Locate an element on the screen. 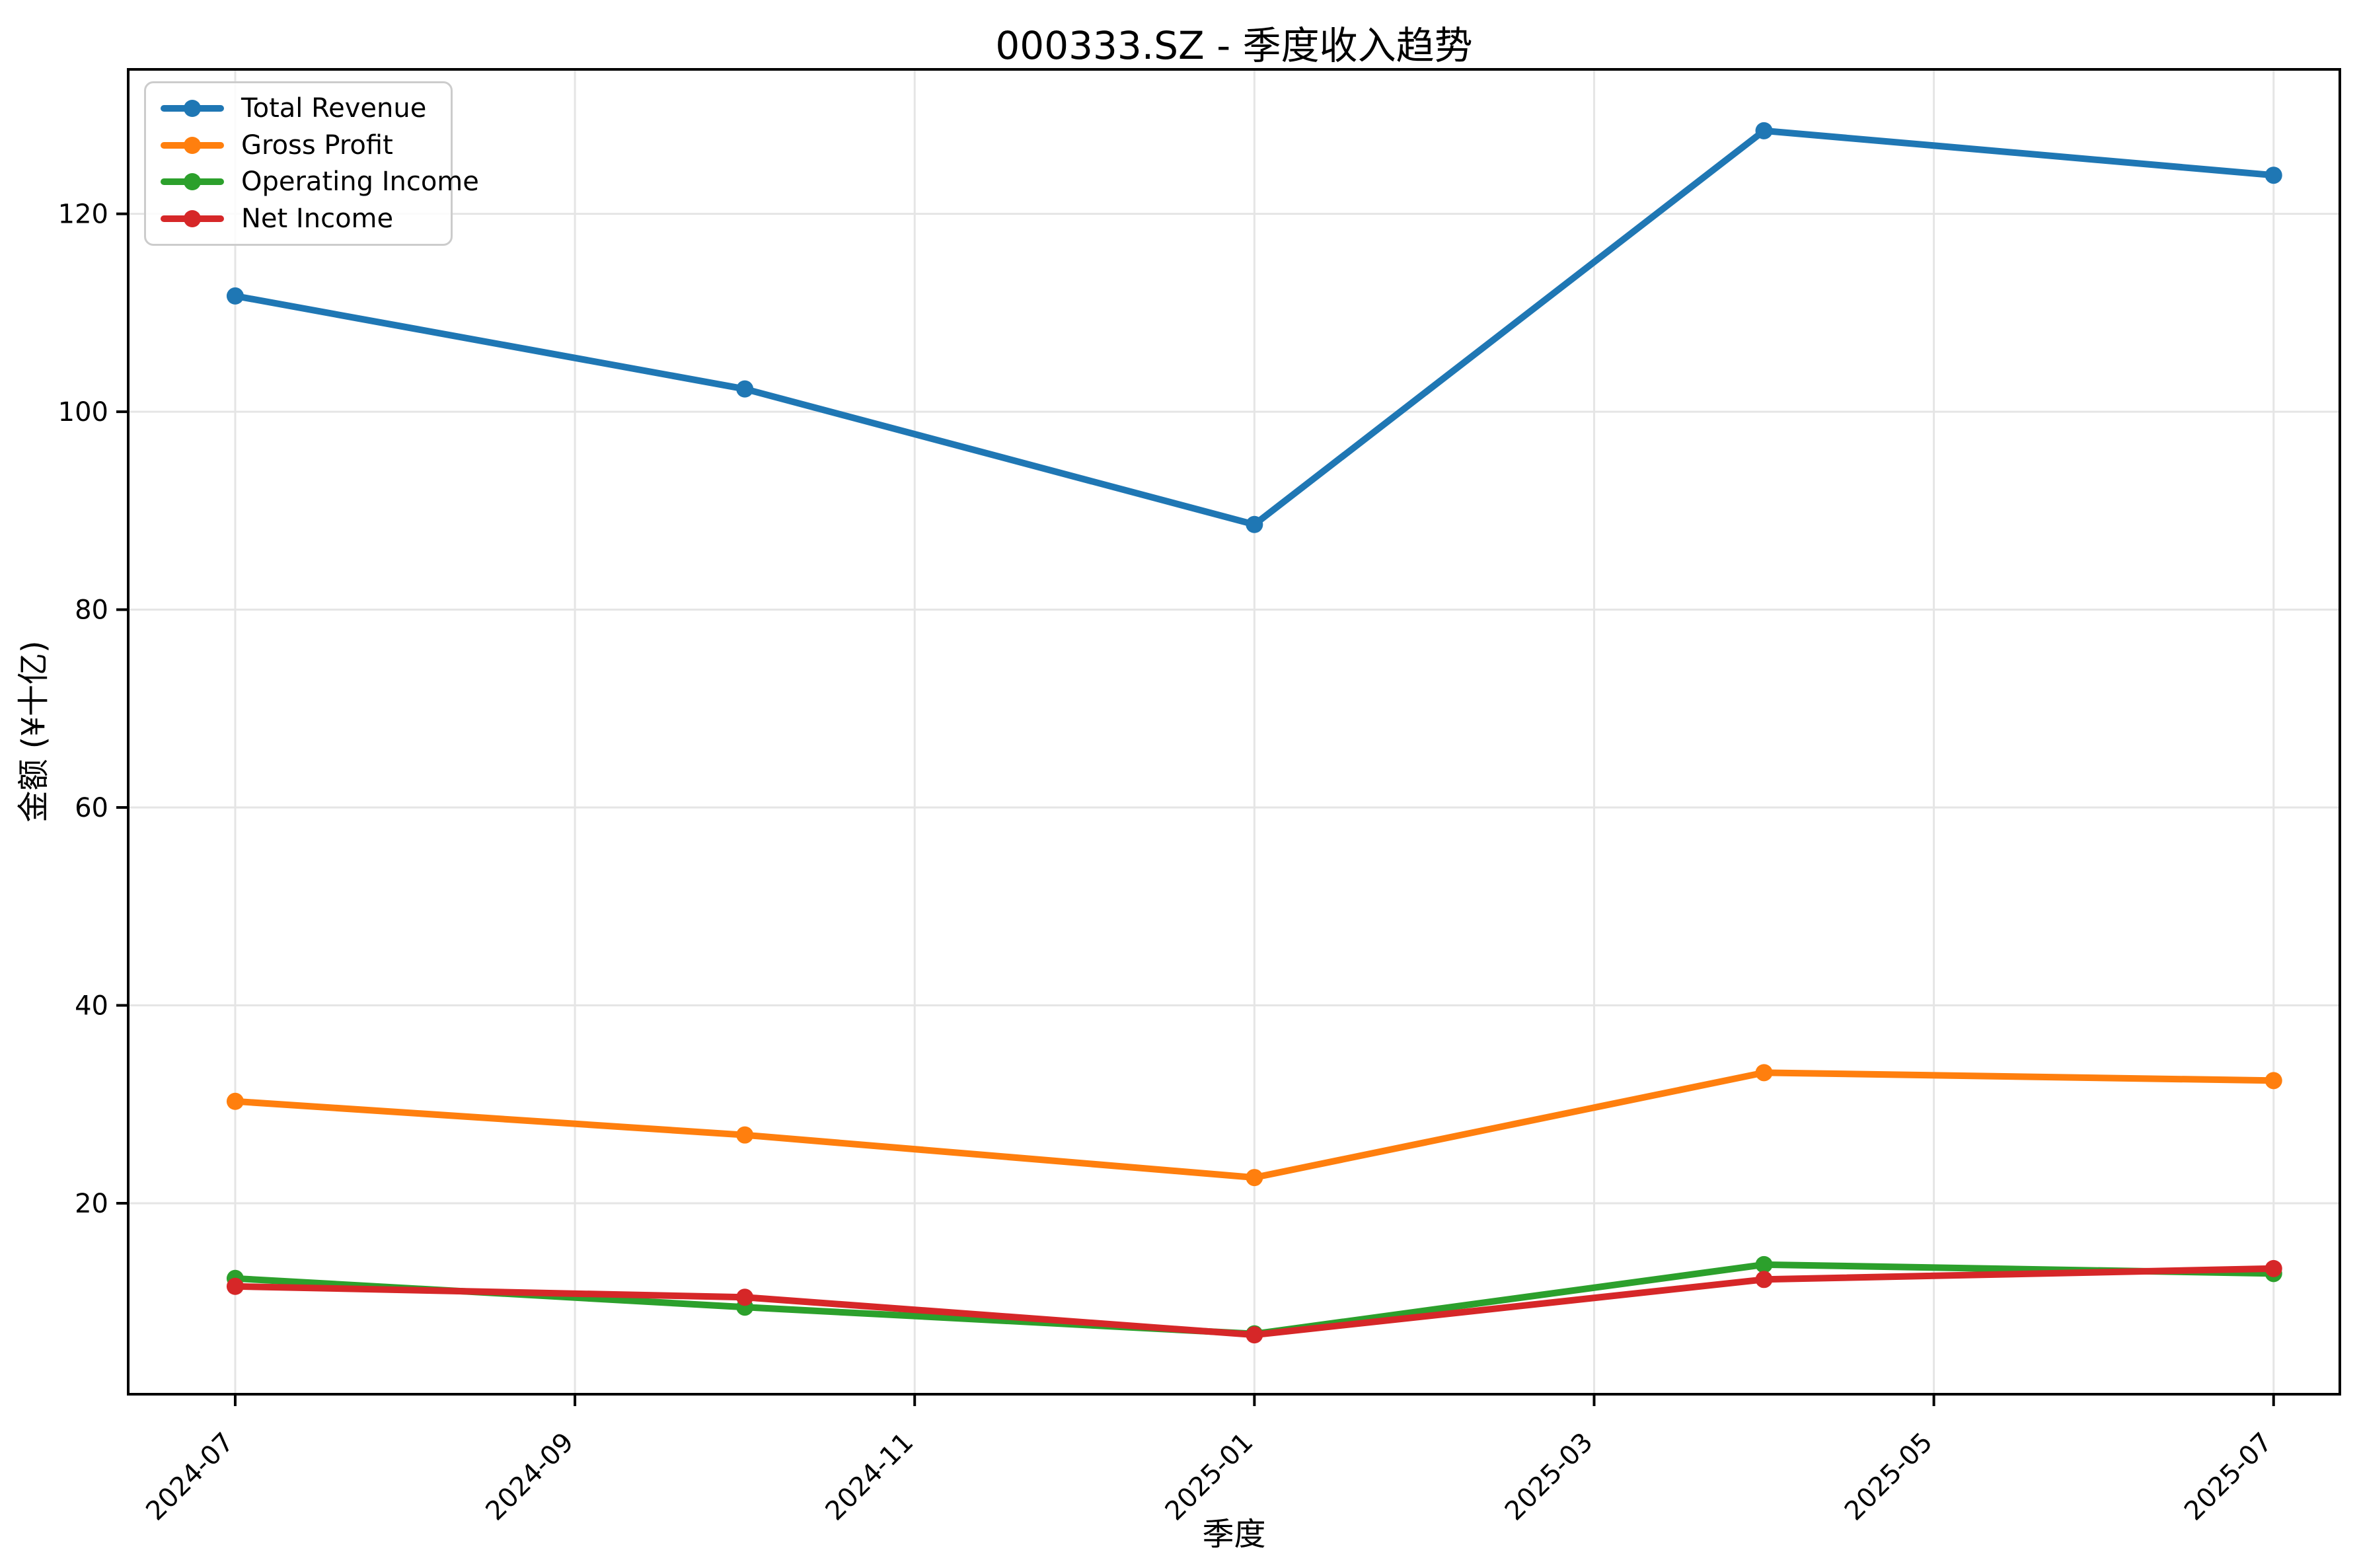  y-tick-label: 120 is located at coordinates (83, 215).